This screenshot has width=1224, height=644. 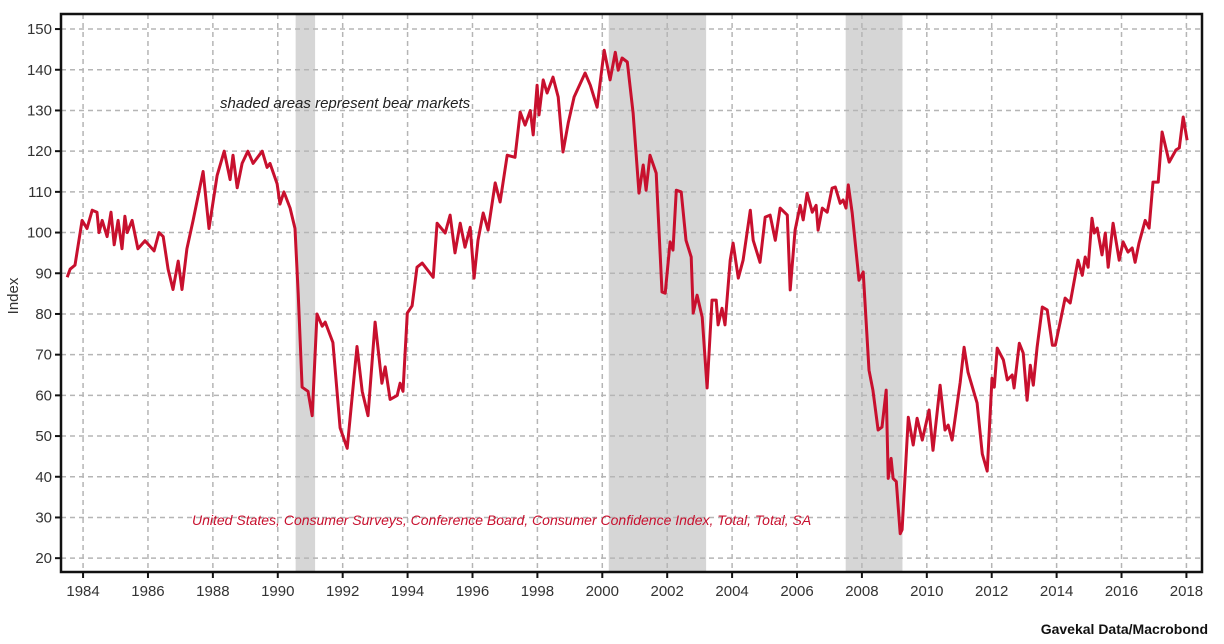 What do you see at coordinates (39, 233) in the screenshot?
I see `y-tick-label: 100` at bounding box center [39, 233].